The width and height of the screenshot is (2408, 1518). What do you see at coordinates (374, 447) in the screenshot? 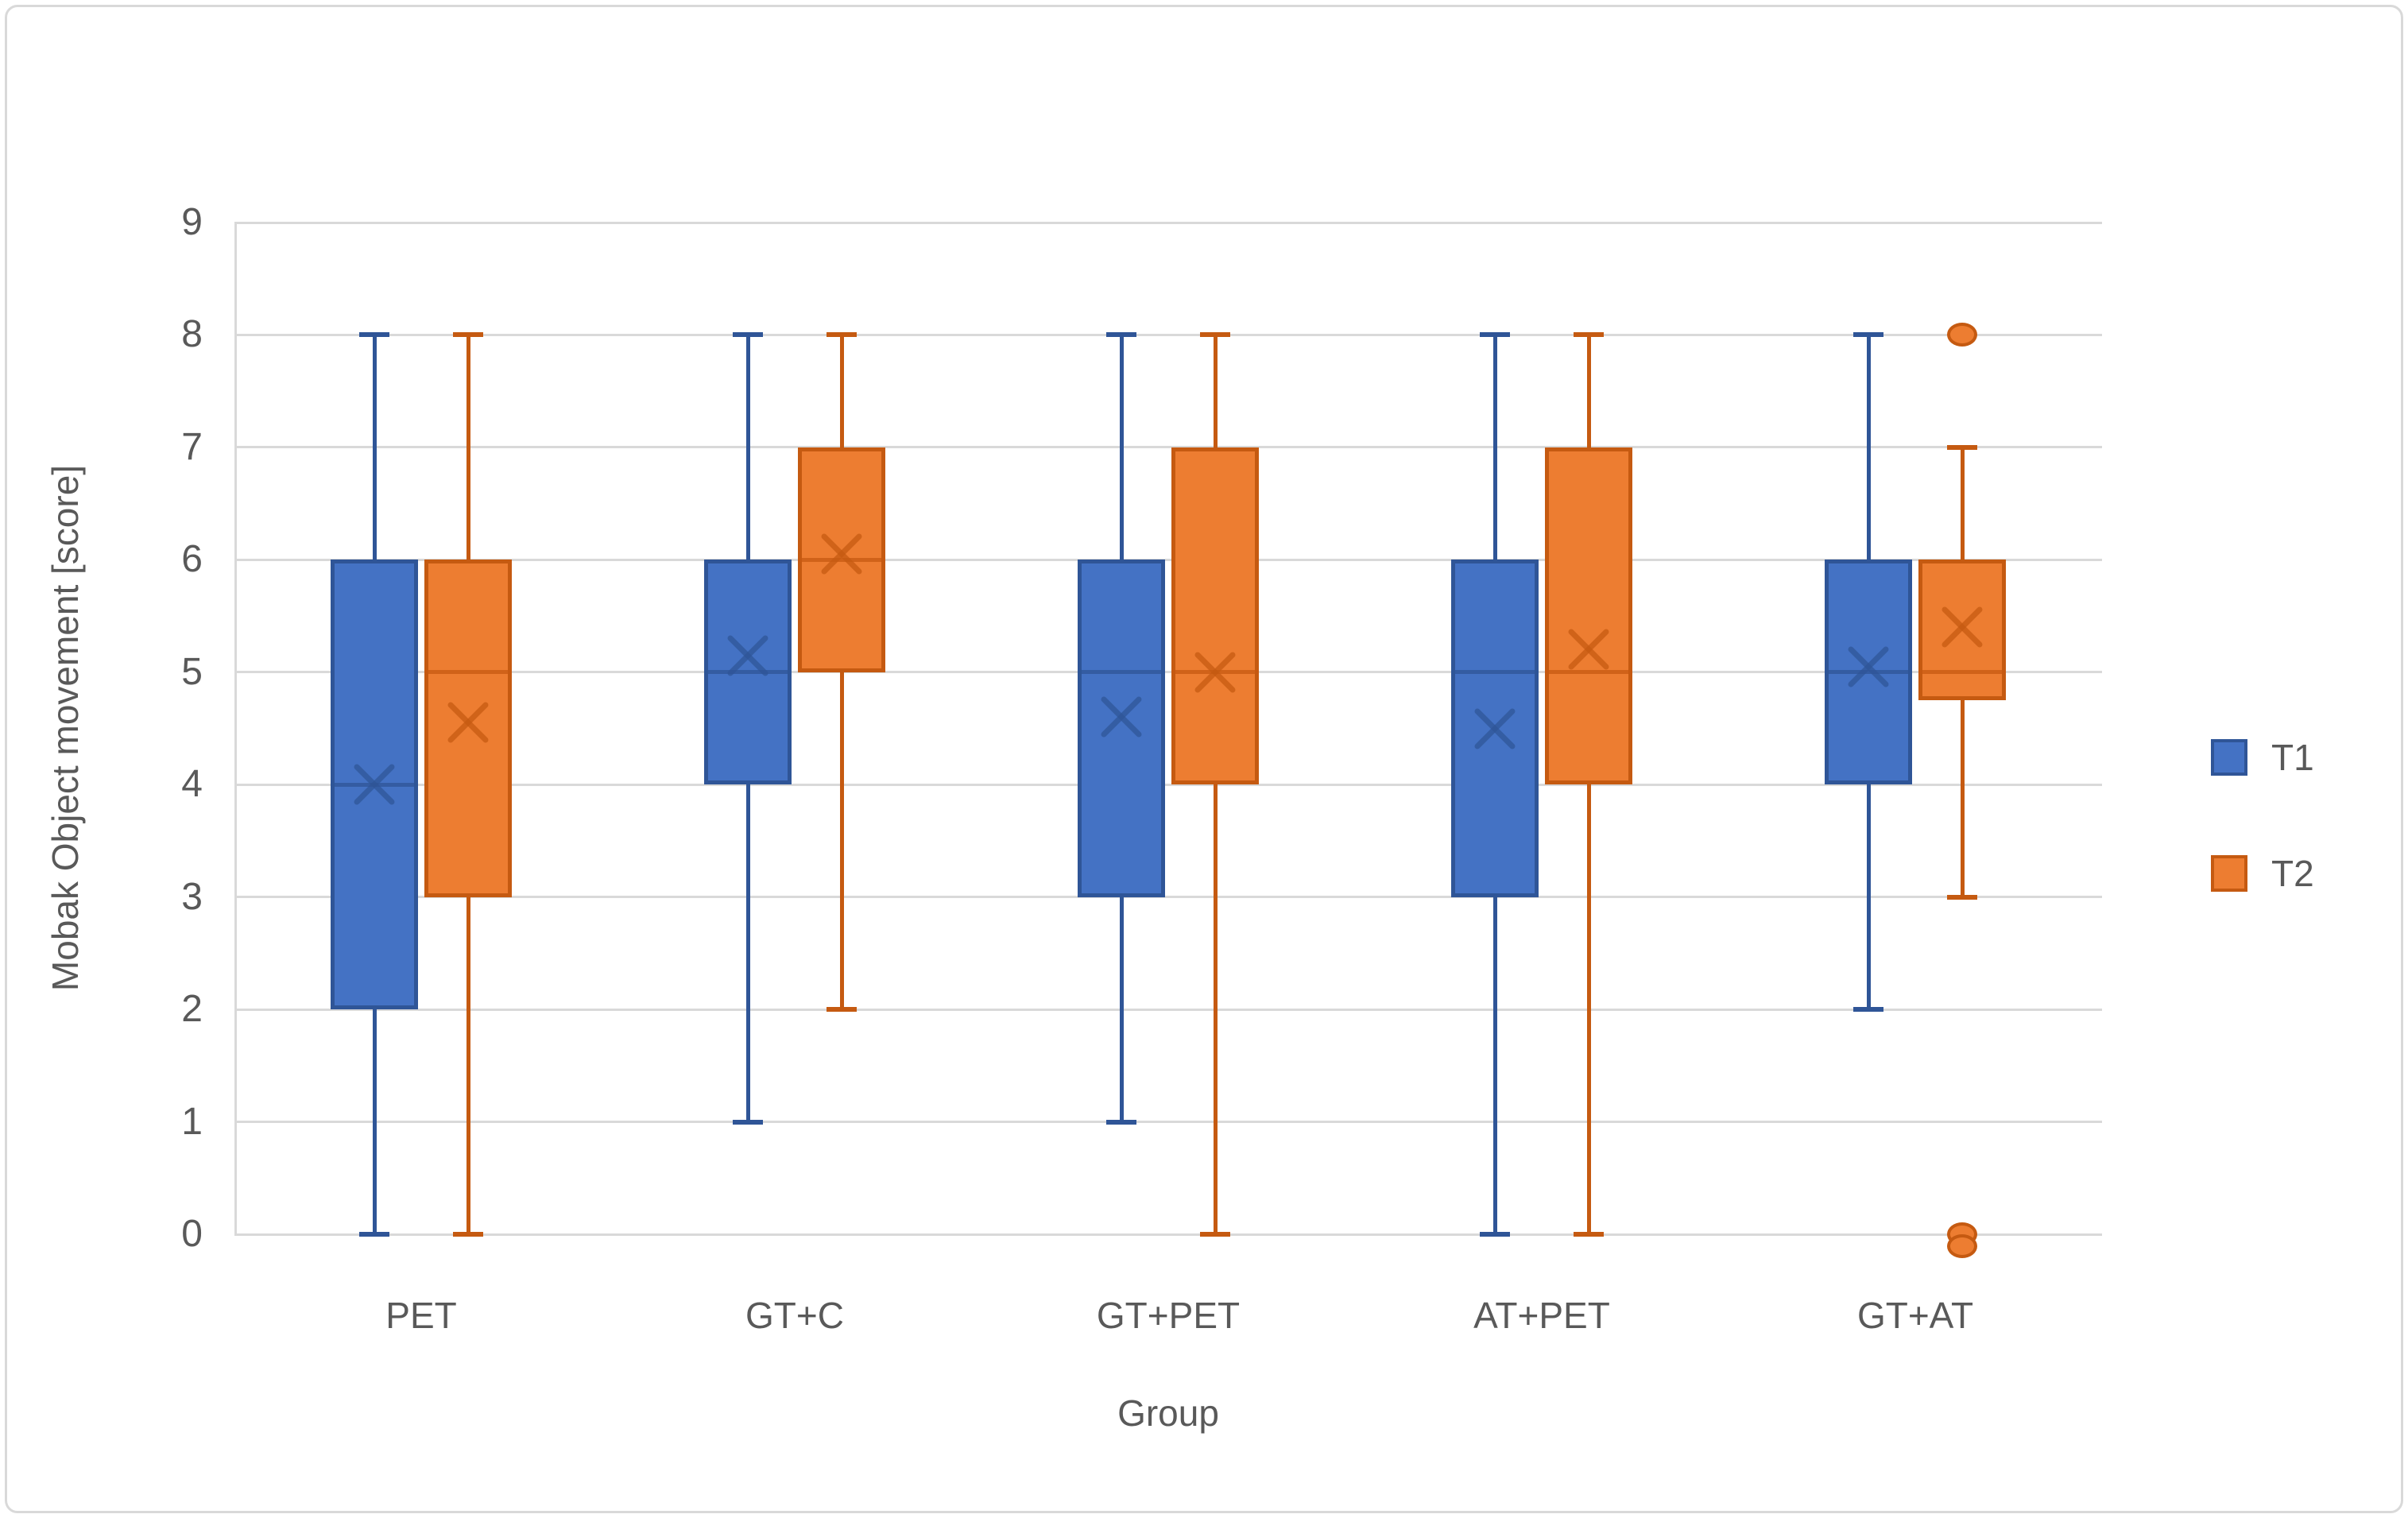
I see `whisker-high-t1-pet` at bounding box center [374, 447].